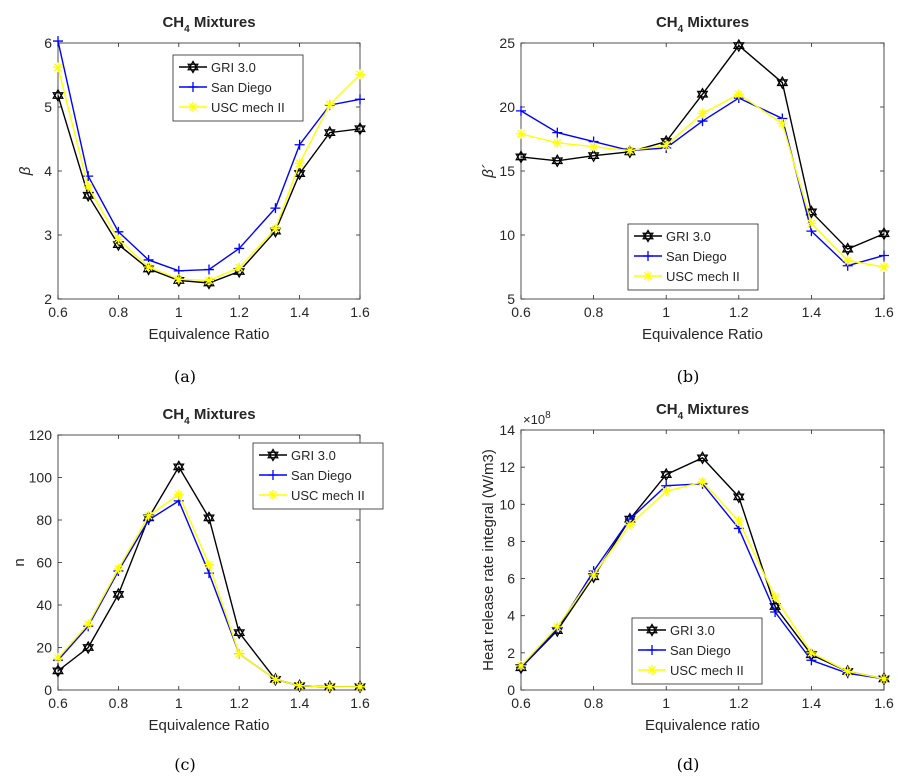 The width and height of the screenshot is (897, 781). Describe the element at coordinates (507, 107) in the screenshot. I see `y-tick-label: 20` at that location.